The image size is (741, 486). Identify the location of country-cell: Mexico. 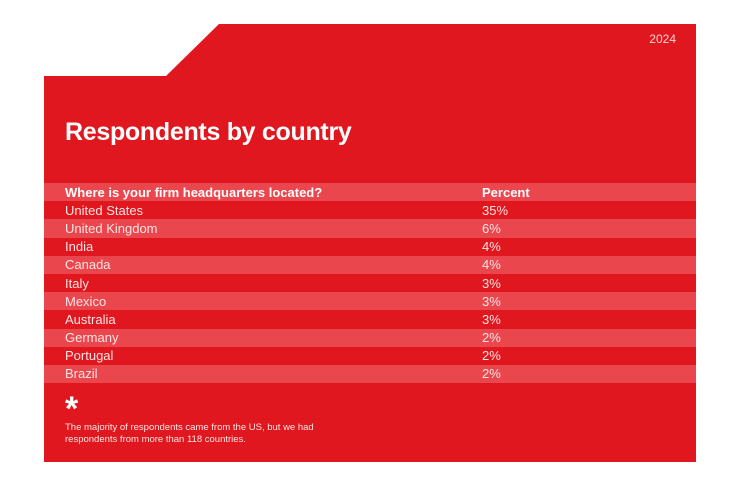
(86, 301).